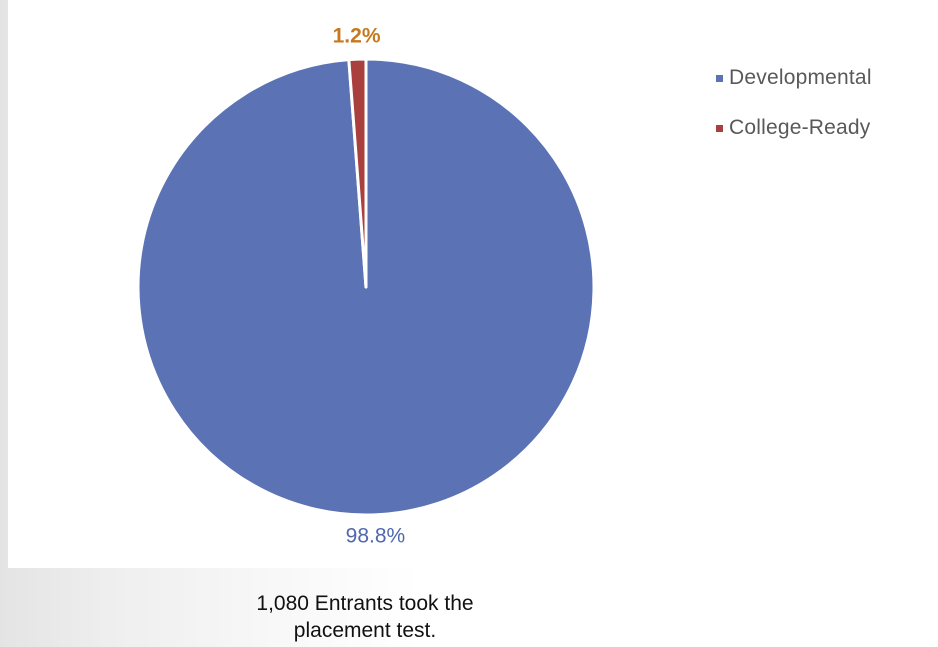  What do you see at coordinates (365, 603) in the screenshot?
I see `caption-line-1: 1,080 Entrants took the` at bounding box center [365, 603].